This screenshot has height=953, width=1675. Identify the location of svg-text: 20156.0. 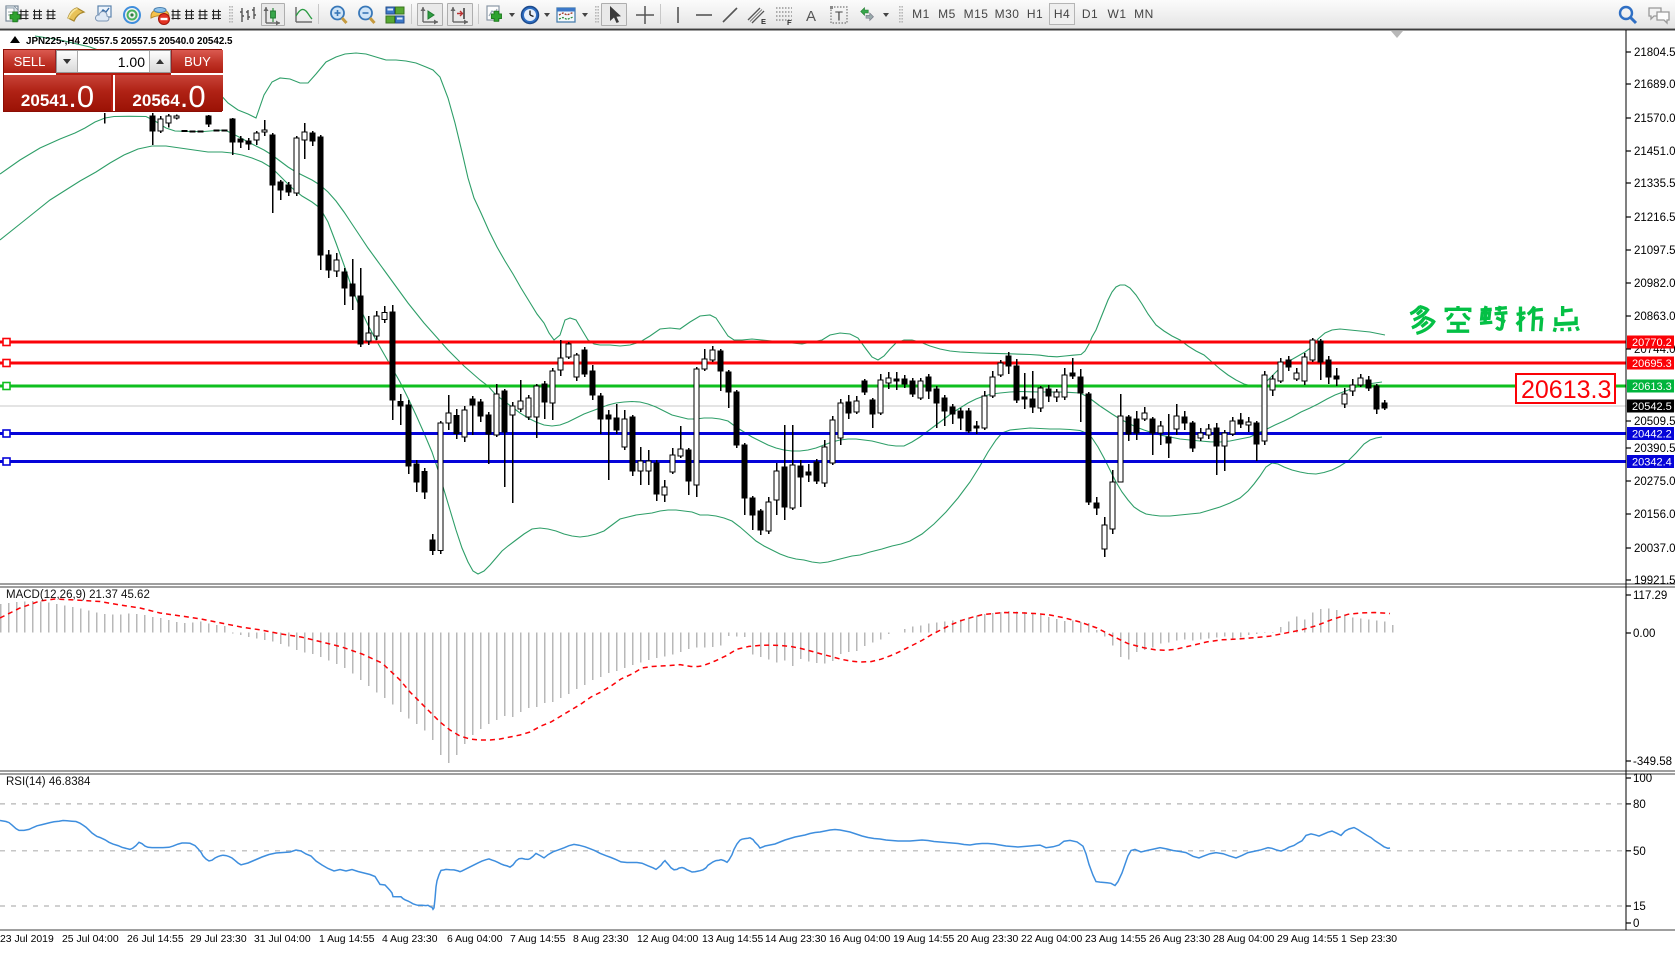
(1654, 515).